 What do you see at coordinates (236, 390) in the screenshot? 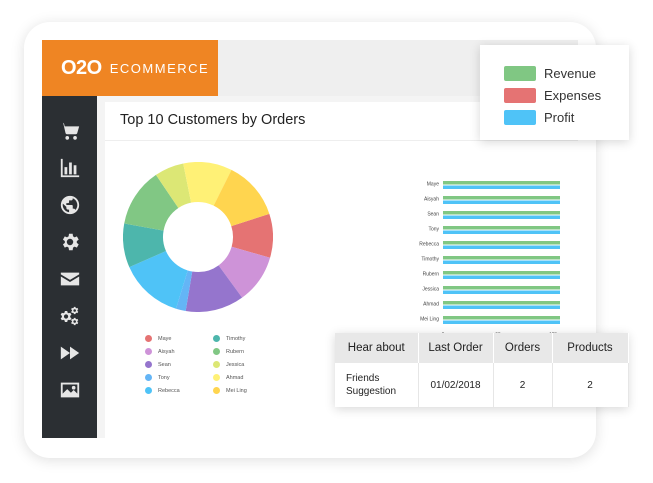
I see `legend-label: Mei Ling` at bounding box center [236, 390].